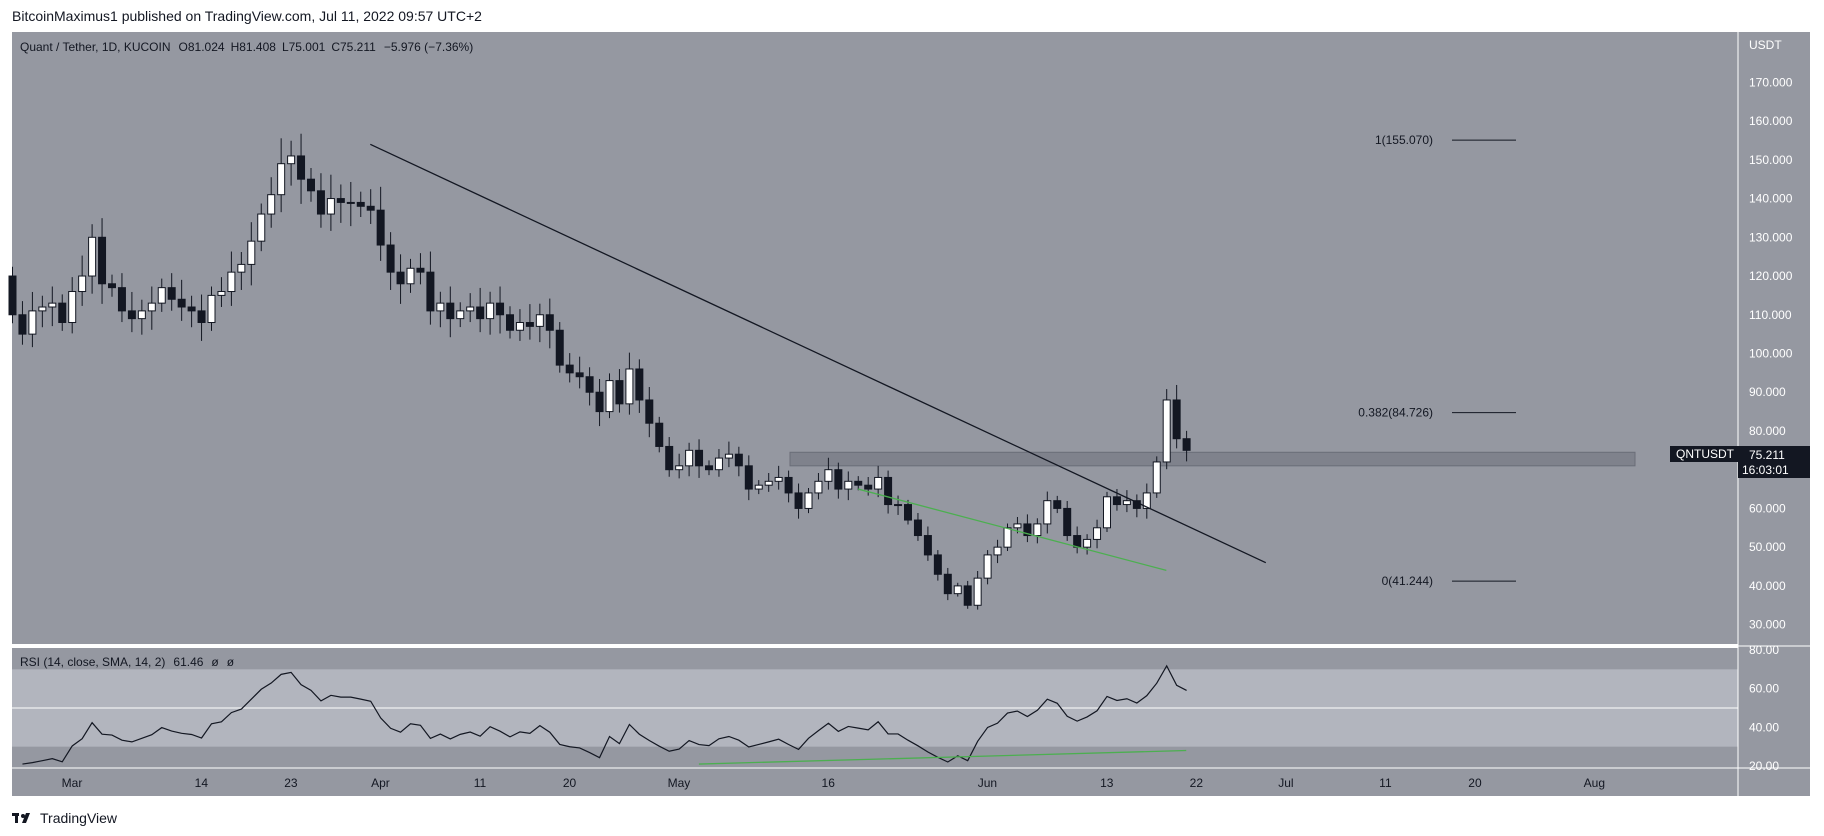 This screenshot has height=836, width=1824. What do you see at coordinates (1764, 650) in the screenshot?
I see `rsi-tick-label: 80.00` at bounding box center [1764, 650].